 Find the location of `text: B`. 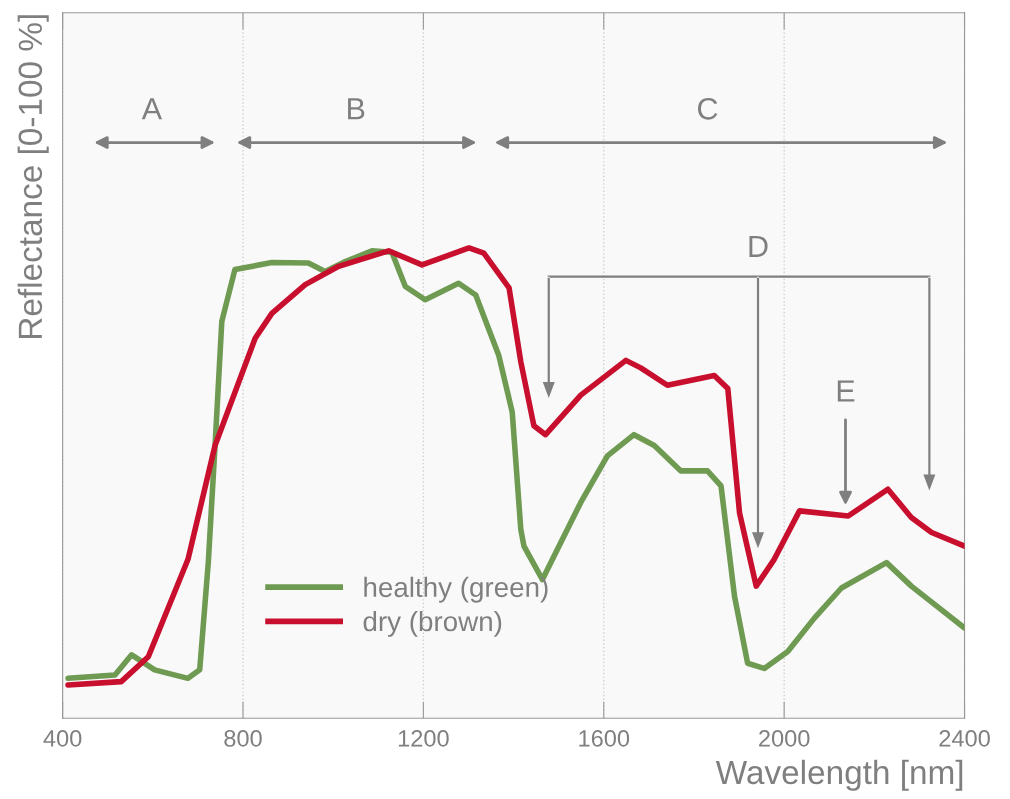

text: B is located at coordinates (356, 109).